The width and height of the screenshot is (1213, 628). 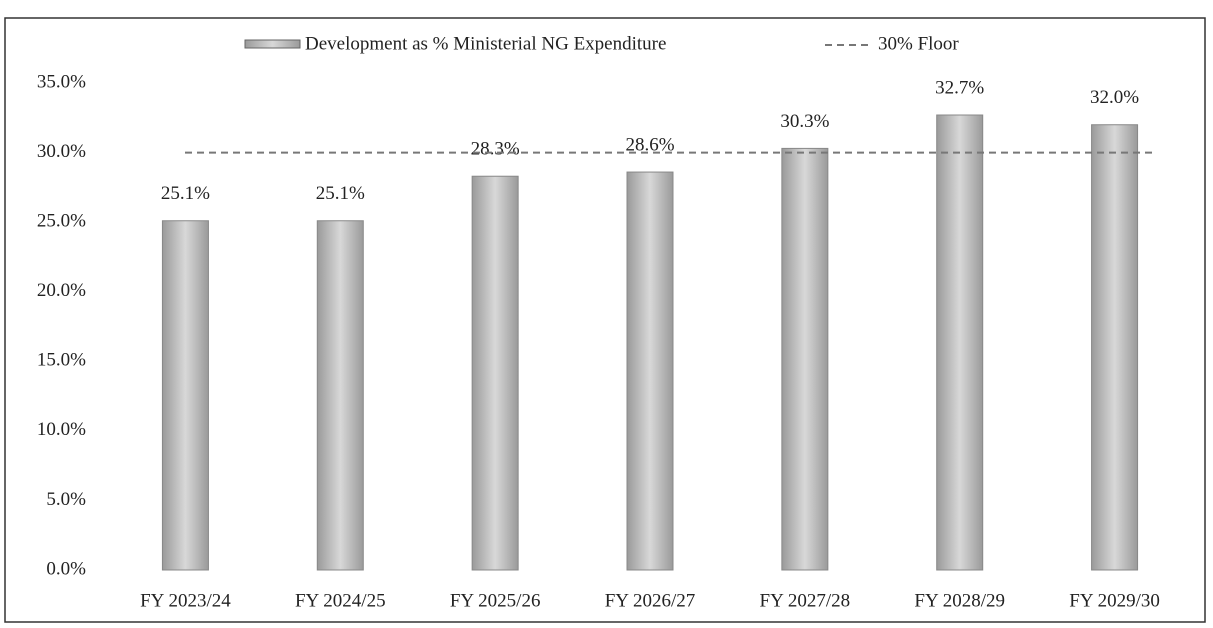 What do you see at coordinates (66, 499) in the screenshot?
I see `y-tick-label: 5.0%` at bounding box center [66, 499].